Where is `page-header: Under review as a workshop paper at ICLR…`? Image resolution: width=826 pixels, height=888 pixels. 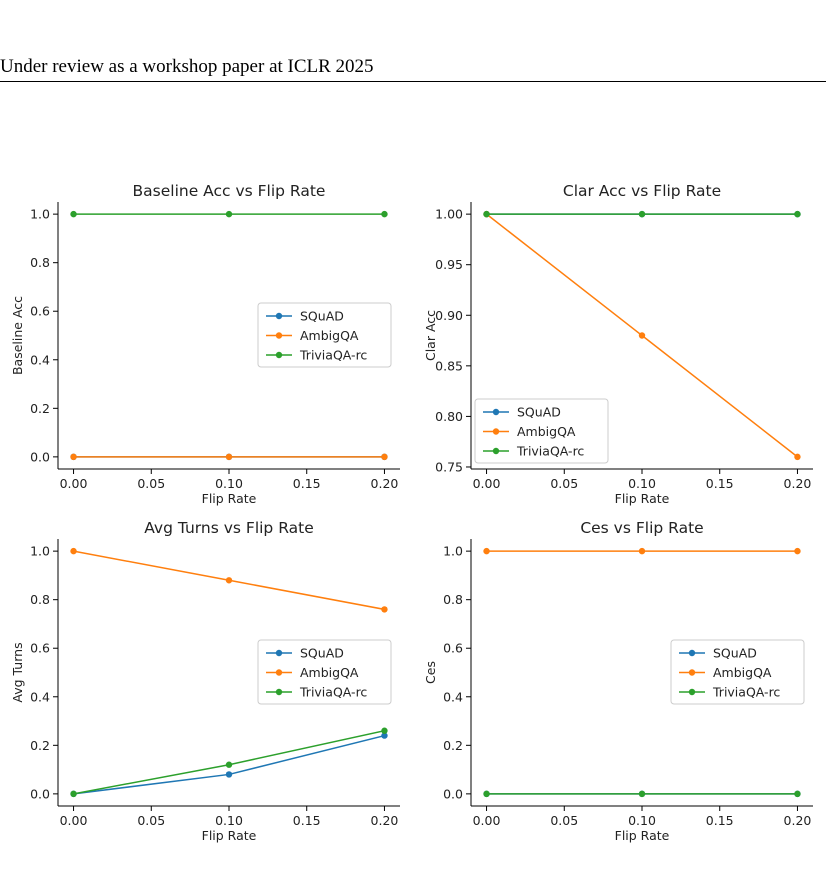
page-header: Under review as a workshop paper at ICLR… is located at coordinates (187, 66).